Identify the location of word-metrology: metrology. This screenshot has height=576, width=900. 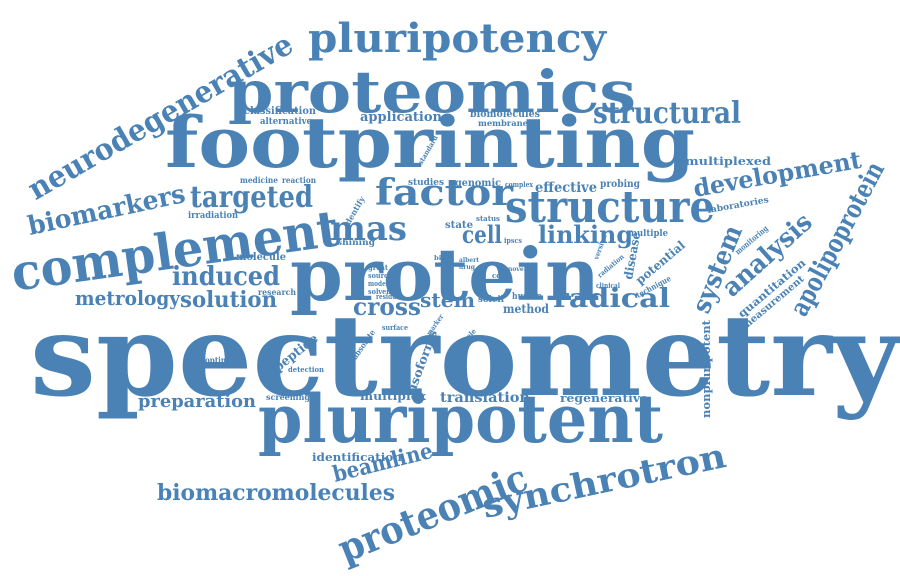
(128, 298).